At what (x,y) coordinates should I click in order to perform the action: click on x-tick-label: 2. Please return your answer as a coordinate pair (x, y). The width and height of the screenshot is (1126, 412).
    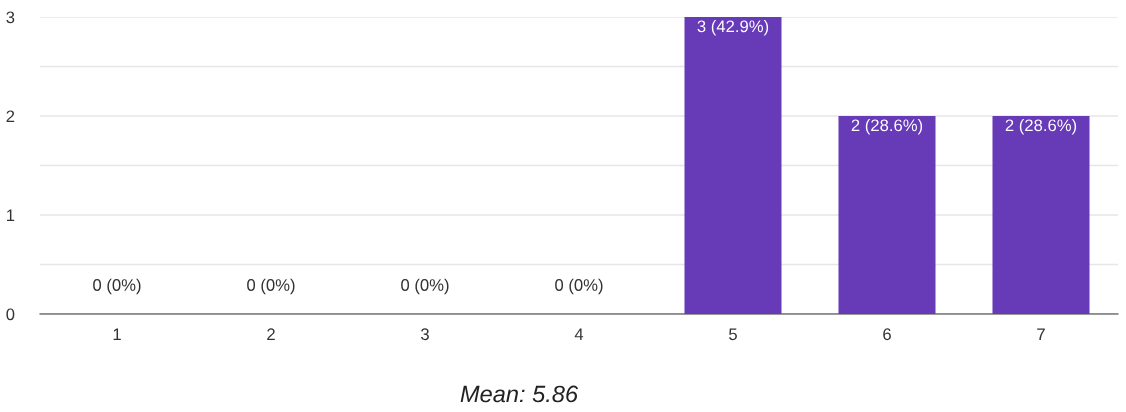
    Looking at the image, I should click on (271, 334).